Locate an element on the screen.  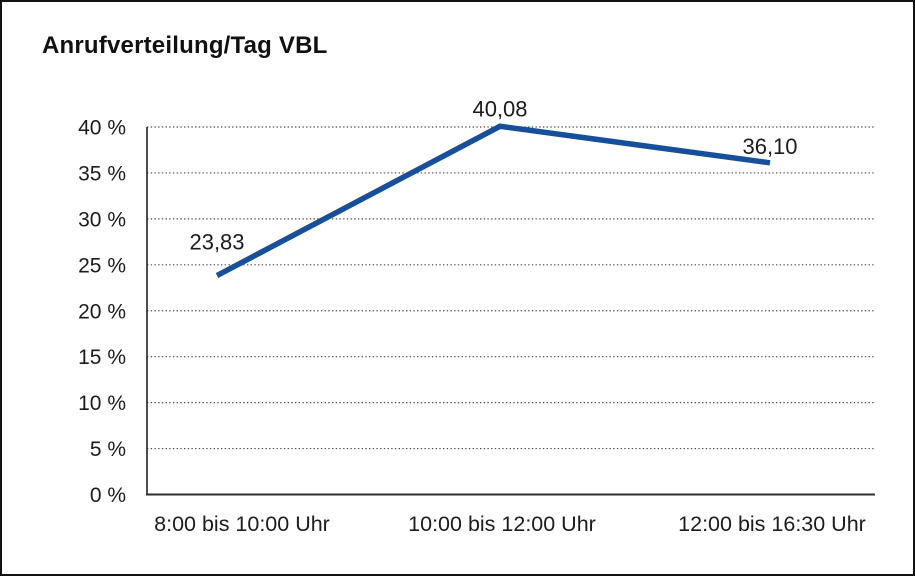
y-tick-label: 10 % is located at coordinates (102, 403).